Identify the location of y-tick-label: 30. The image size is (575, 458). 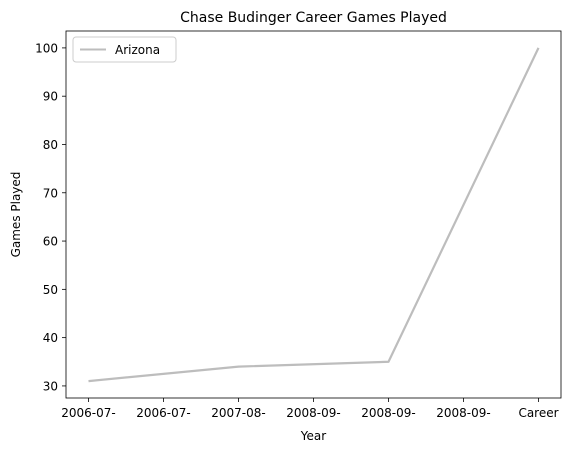
(50, 386).